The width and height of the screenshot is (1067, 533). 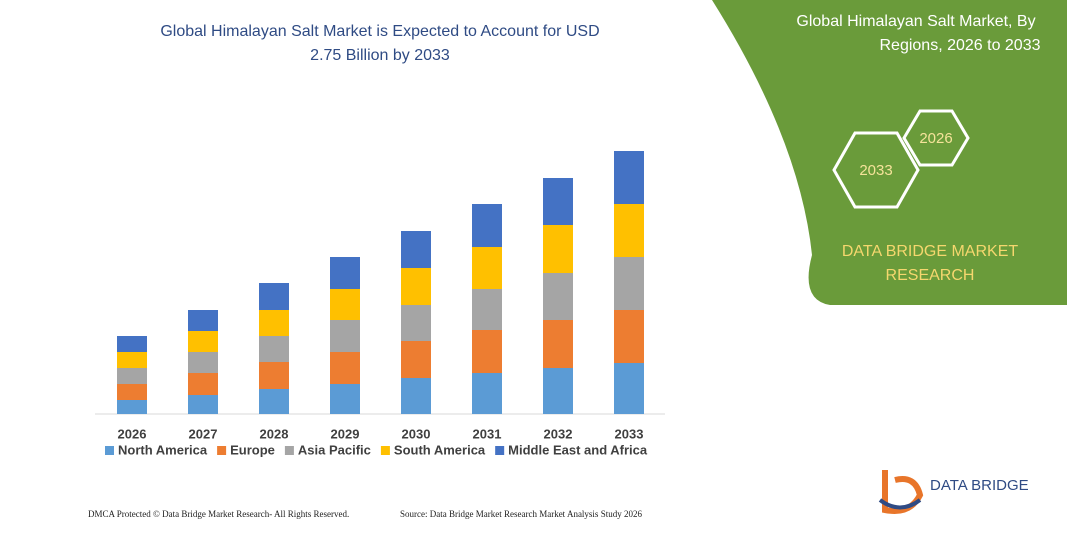 I want to click on hex-label: 2026, so click(x=935, y=138).